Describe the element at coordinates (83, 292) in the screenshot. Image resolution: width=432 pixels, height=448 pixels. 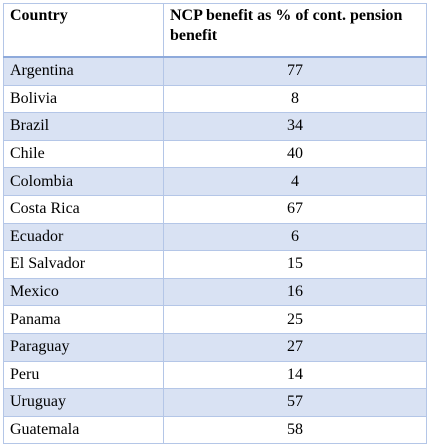
I see `country-cell: Mexico` at that location.